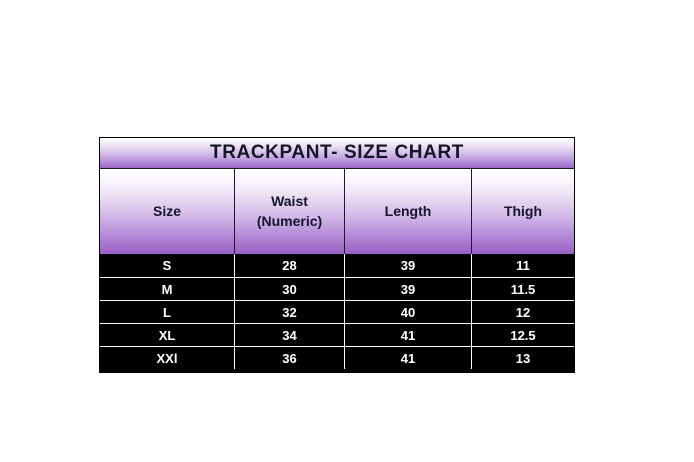  Describe the element at coordinates (290, 358) in the screenshot. I see `cell-waist: 36` at that location.